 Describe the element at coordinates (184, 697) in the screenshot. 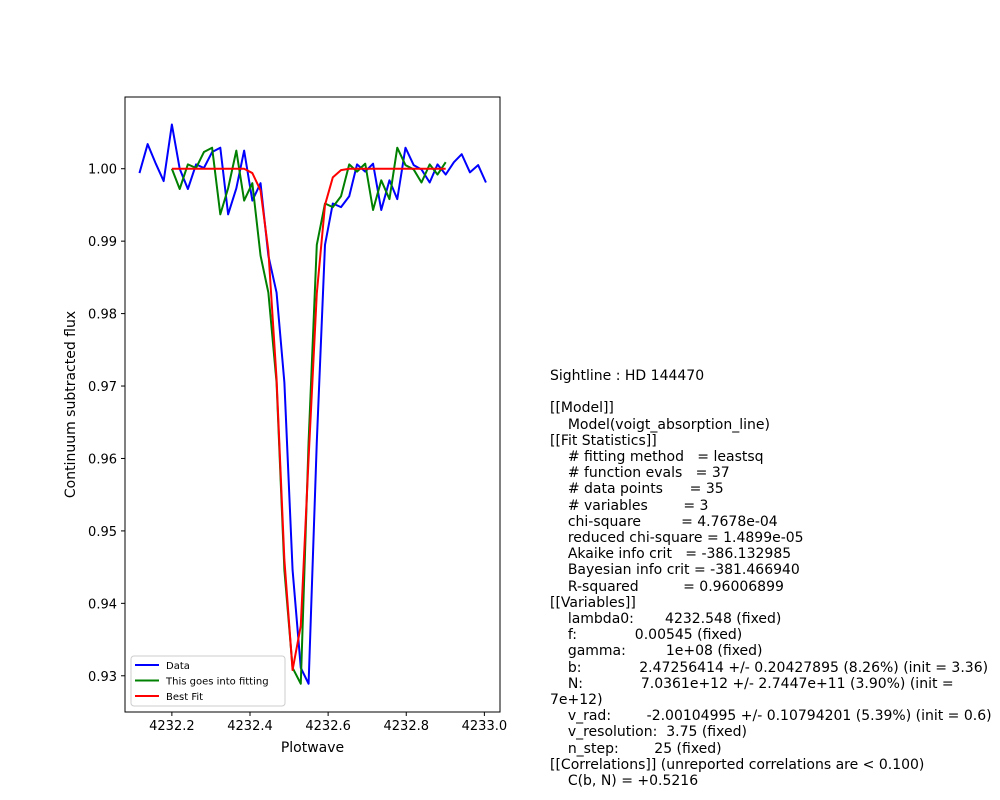

I see `legend-label: Best Fit` at that location.